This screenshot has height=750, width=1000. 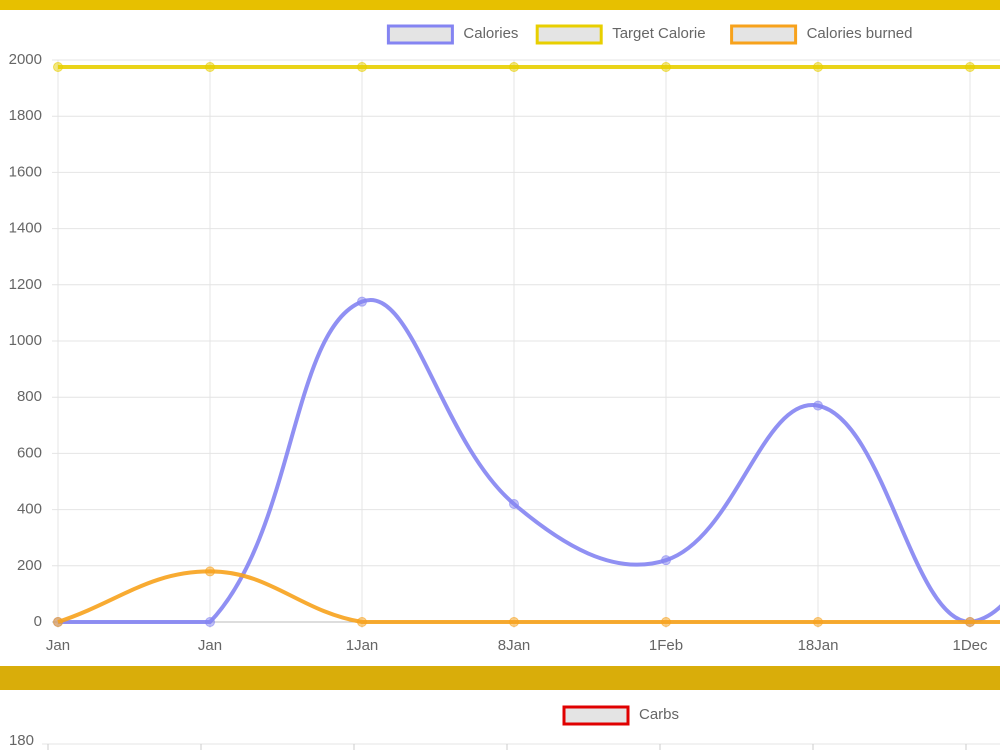 What do you see at coordinates (362, 645) in the screenshot?
I see `x-tick-label: 1Jan` at bounding box center [362, 645].